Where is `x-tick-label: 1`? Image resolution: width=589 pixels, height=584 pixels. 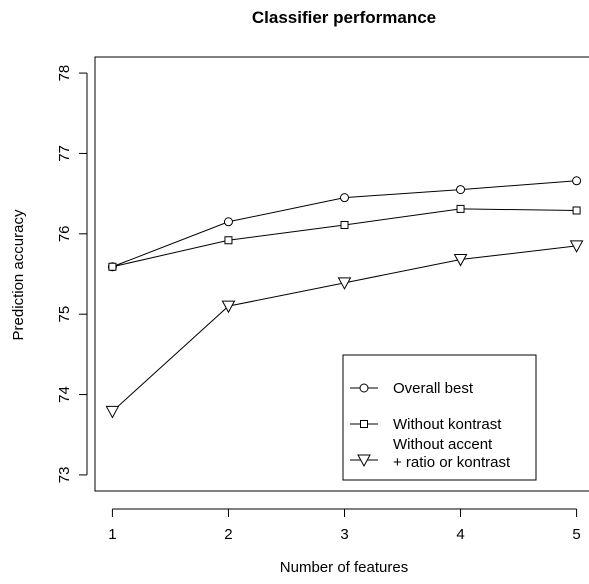
x-tick-label: 1 is located at coordinates (112, 534).